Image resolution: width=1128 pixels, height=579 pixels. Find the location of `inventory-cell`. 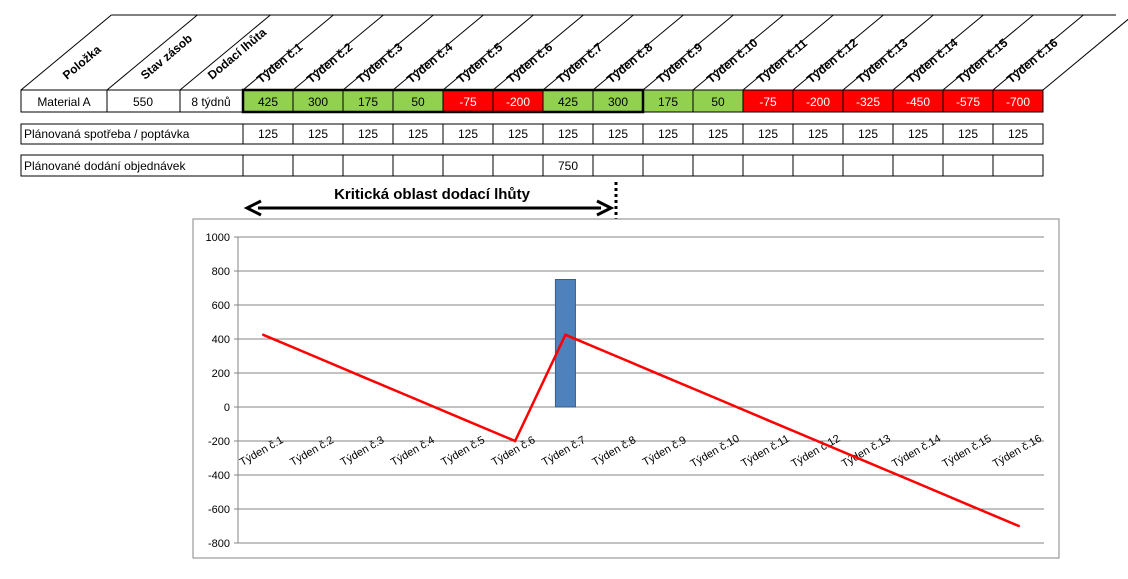

inventory-cell is located at coordinates (1018, 101).